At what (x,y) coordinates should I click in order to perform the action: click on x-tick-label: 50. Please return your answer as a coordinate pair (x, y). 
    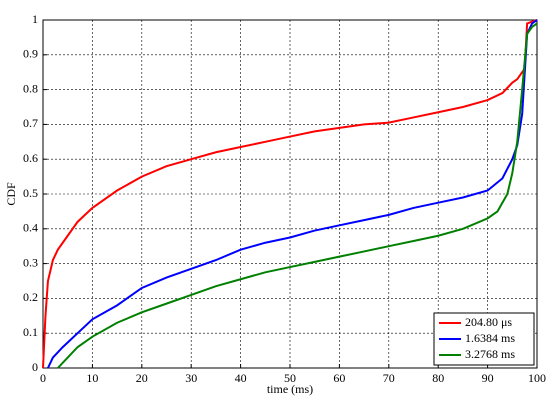
    Looking at the image, I should click on (290, 378).